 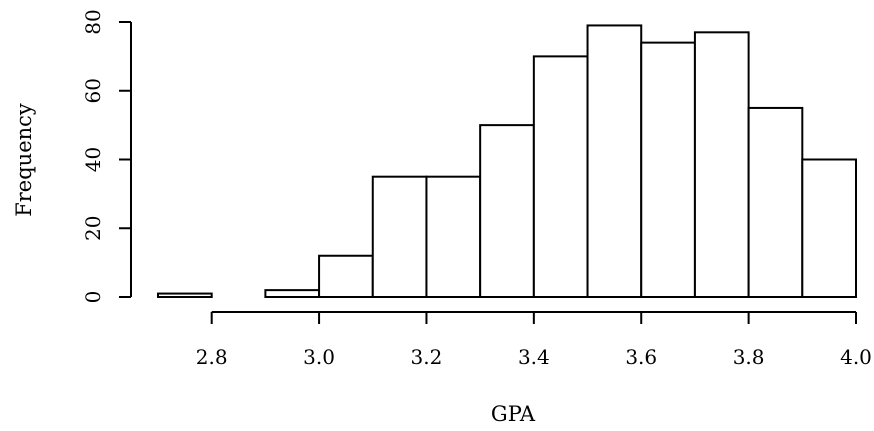 I want to click on x-tick-label: 4.0, so click(x=856, y=357).